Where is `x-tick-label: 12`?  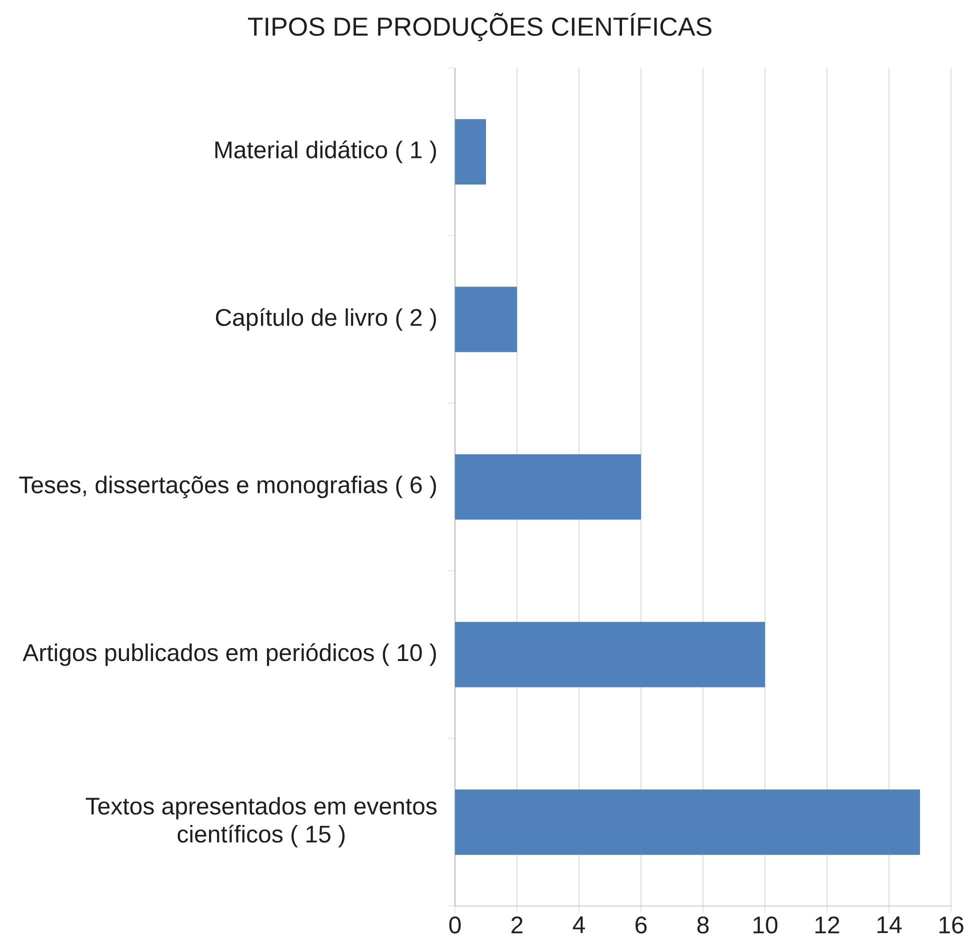
x-tick-label: 12 is located at coordinates (827, 925).